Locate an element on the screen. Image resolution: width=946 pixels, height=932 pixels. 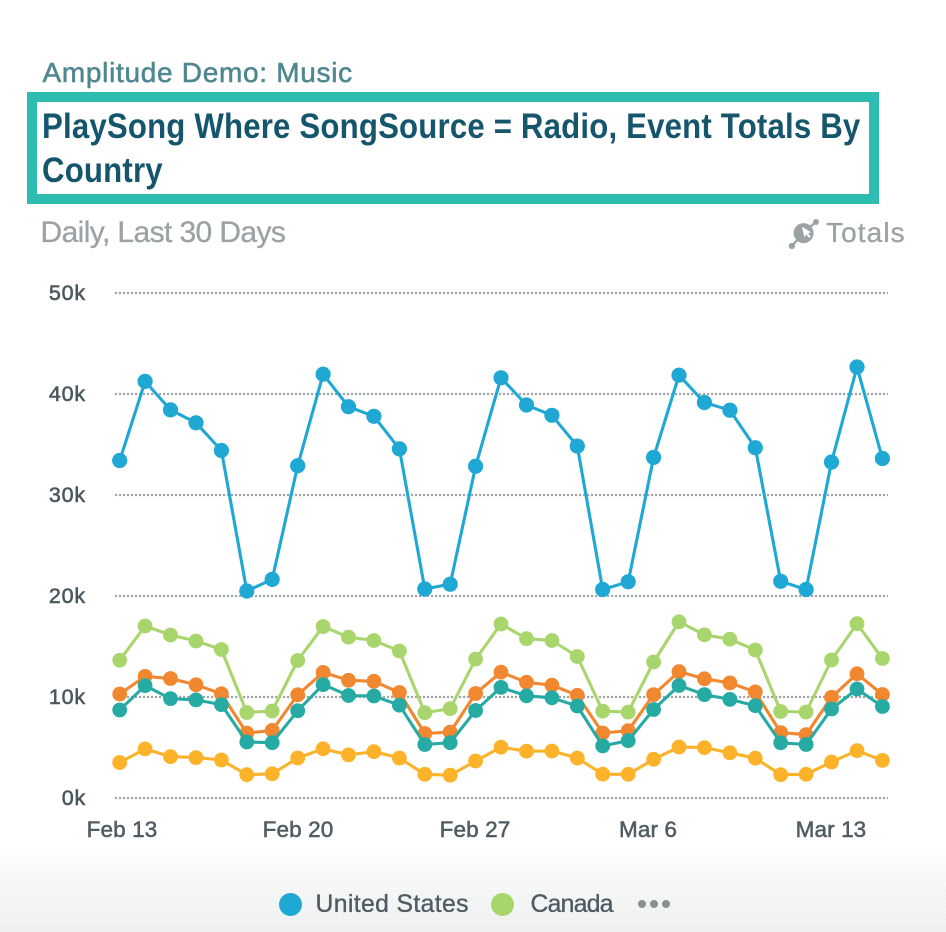
svg-text: 50k is located at coordinates (67, 293).